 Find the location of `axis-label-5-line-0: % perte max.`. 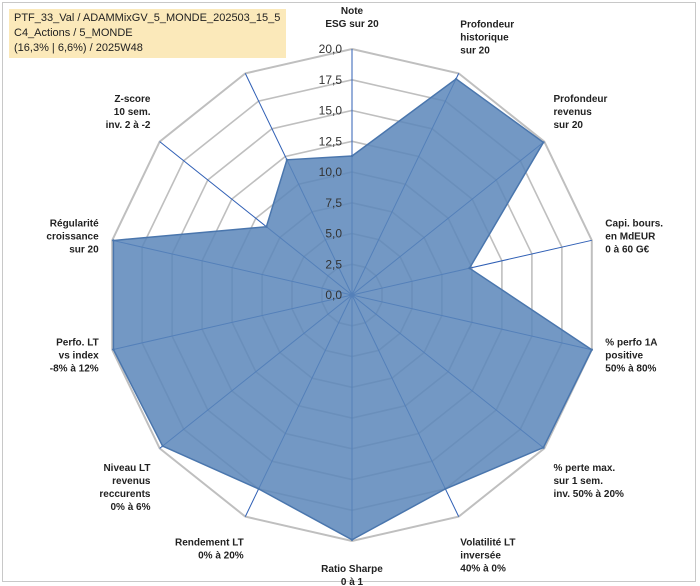

axis-label-5-line-0: % perte max. is located at coordinates (585, 468).